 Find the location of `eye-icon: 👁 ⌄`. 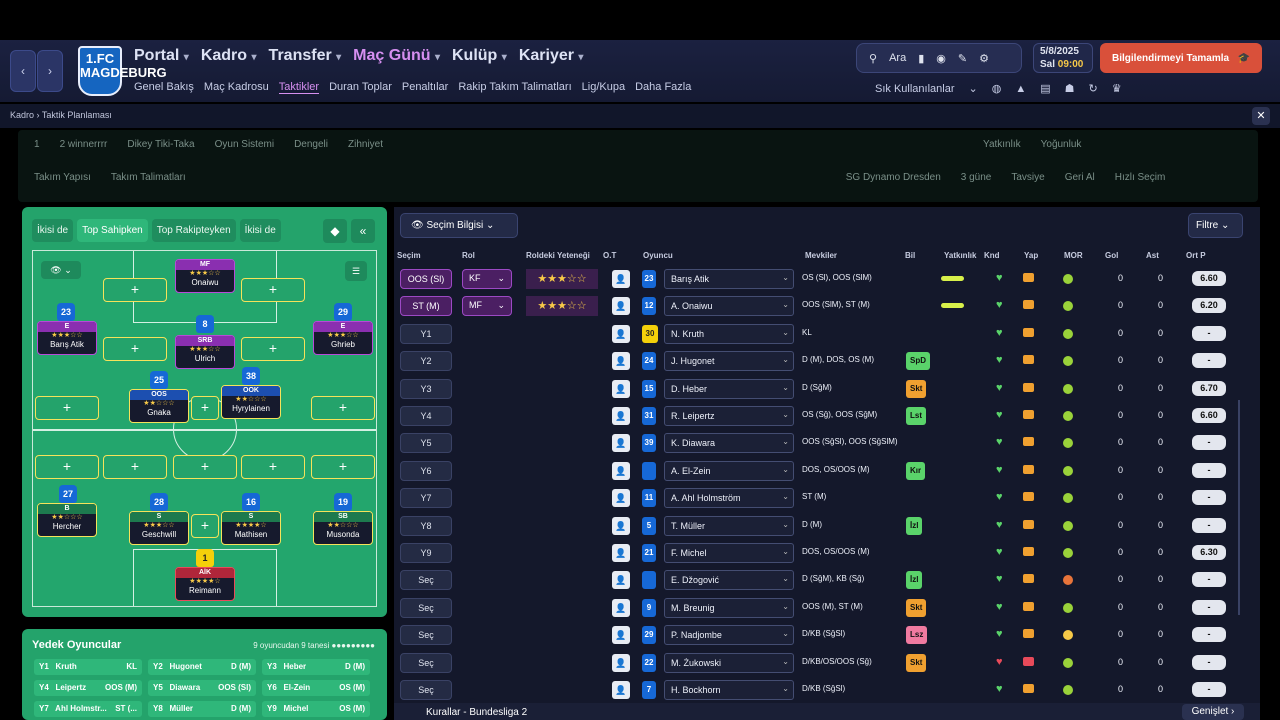

eye-icon: 👁 ⌄ is located at coordinates (61, 270).